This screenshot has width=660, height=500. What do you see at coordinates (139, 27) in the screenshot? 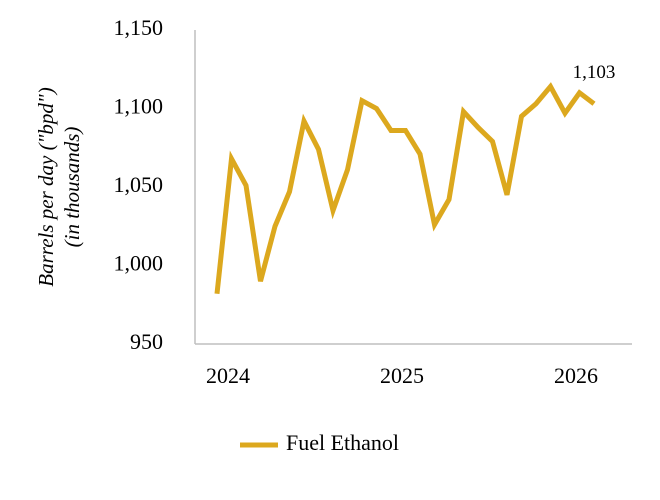
I see `y-tick-label: 1,150` at bounding box center [139, 27].